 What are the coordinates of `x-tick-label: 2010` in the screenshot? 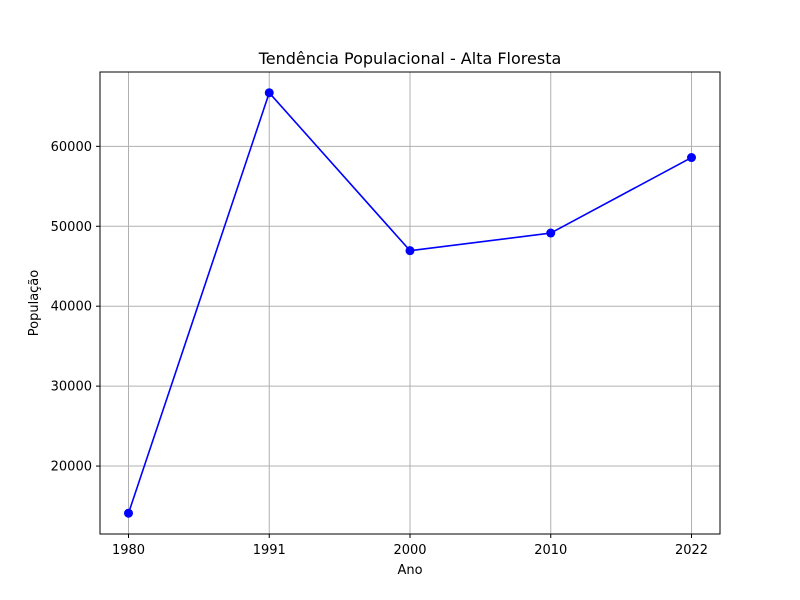 It's located at (550, 550).